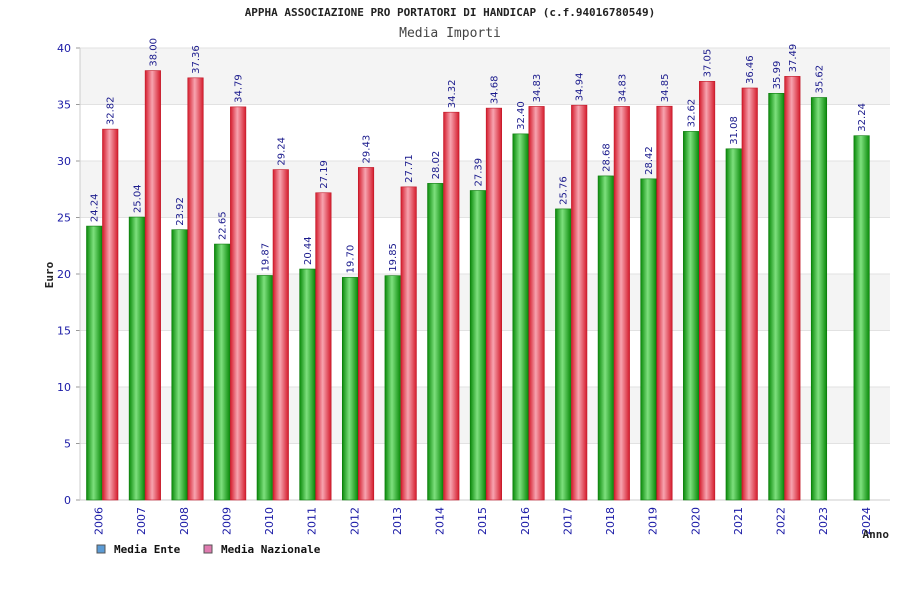  I want to click on bar-media-ente-2015, so click(477, 345).